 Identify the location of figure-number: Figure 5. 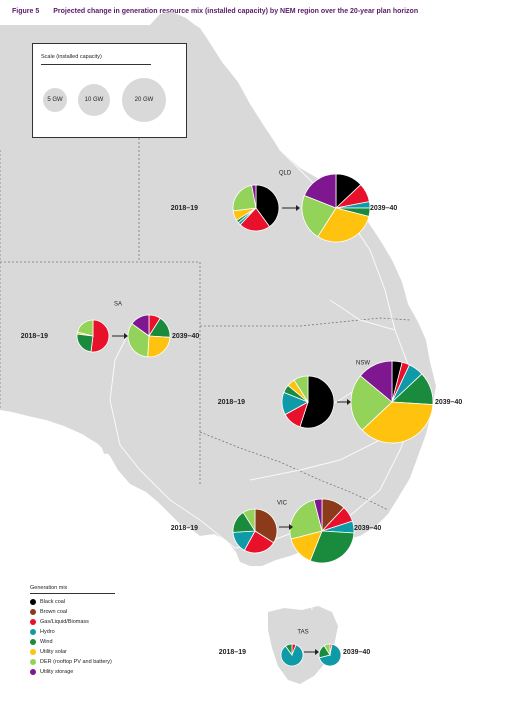
(26, 11).